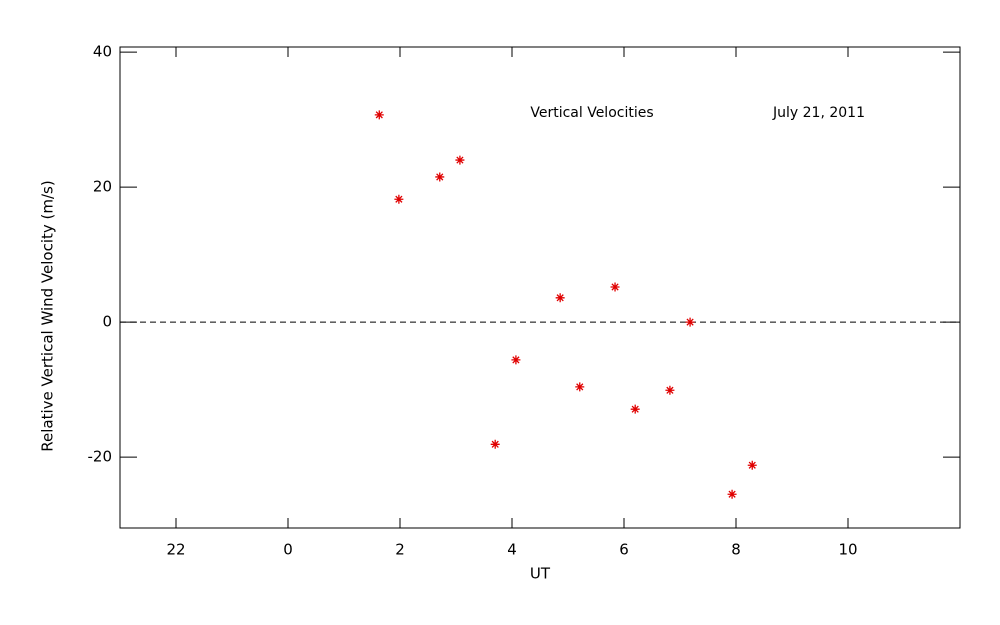 The width and height of the screenshot is (1000, 625). Describe the element at coordinates (624, 550) in the screenshot. I see `x-tick-label: 6` at that location.